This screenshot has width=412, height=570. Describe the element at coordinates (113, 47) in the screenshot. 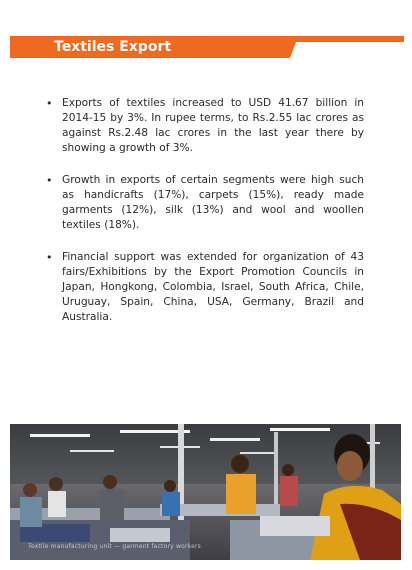

I see `page-title: Textiles Export` at that location.